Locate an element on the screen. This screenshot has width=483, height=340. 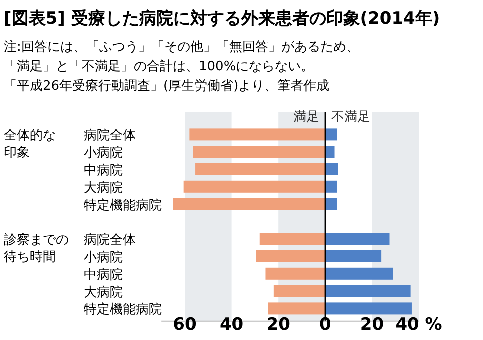
x-tick-label: 60 is located at coordinates (185, 325).